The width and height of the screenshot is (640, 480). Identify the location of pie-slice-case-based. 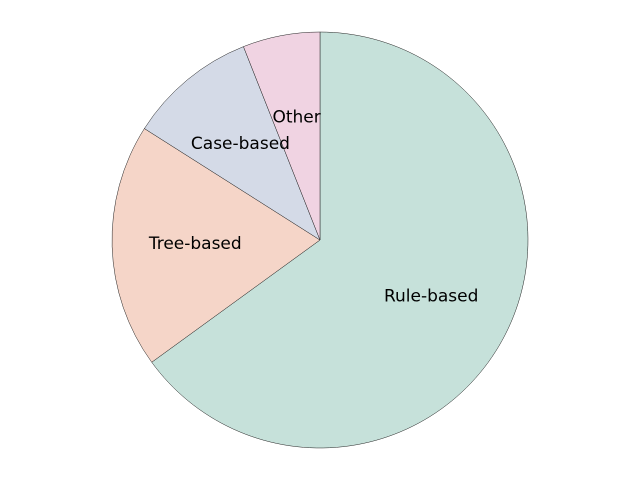
(232, 143).